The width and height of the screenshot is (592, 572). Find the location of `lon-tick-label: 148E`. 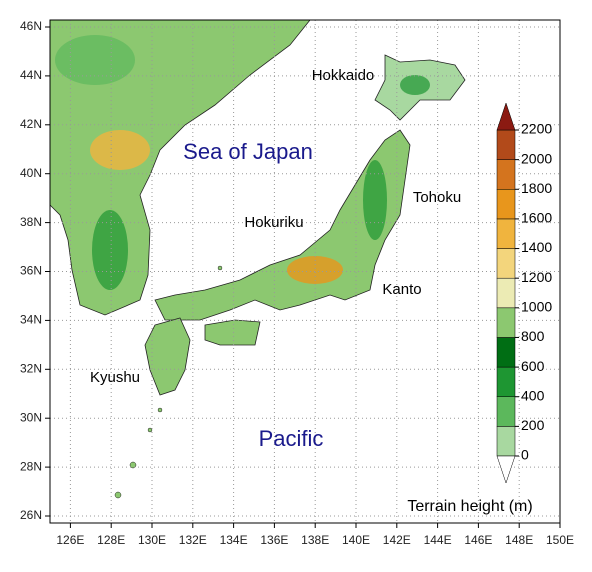

lon-tick-label: 148E is located at coordinates (519, 540).